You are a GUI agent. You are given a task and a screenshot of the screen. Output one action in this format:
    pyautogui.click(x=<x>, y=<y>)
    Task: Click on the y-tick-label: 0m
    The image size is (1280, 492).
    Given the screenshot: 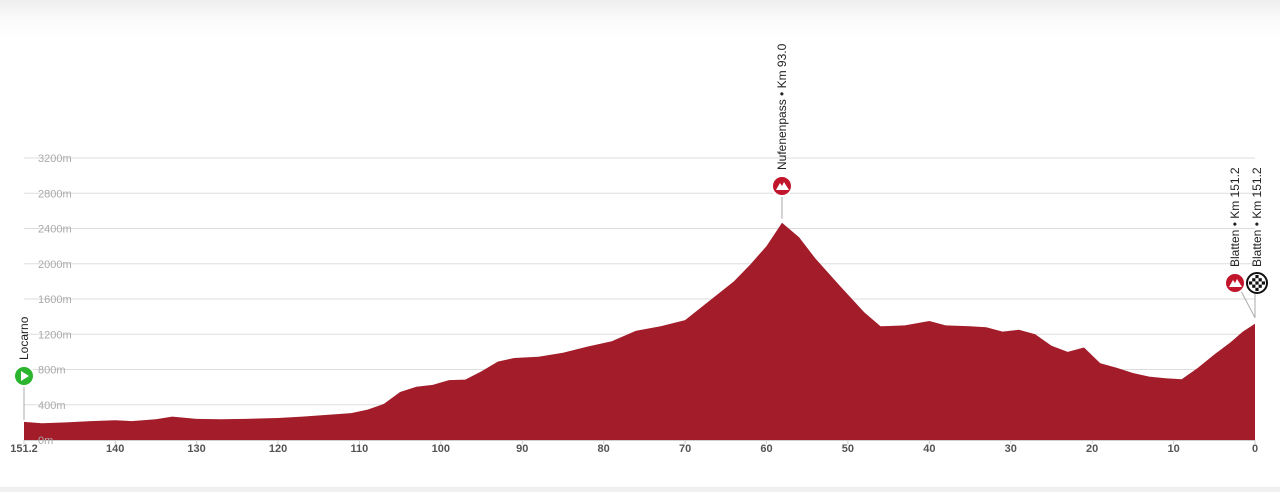 What is the action you would take?
    pyautogui.click(x=45, y=441)
    